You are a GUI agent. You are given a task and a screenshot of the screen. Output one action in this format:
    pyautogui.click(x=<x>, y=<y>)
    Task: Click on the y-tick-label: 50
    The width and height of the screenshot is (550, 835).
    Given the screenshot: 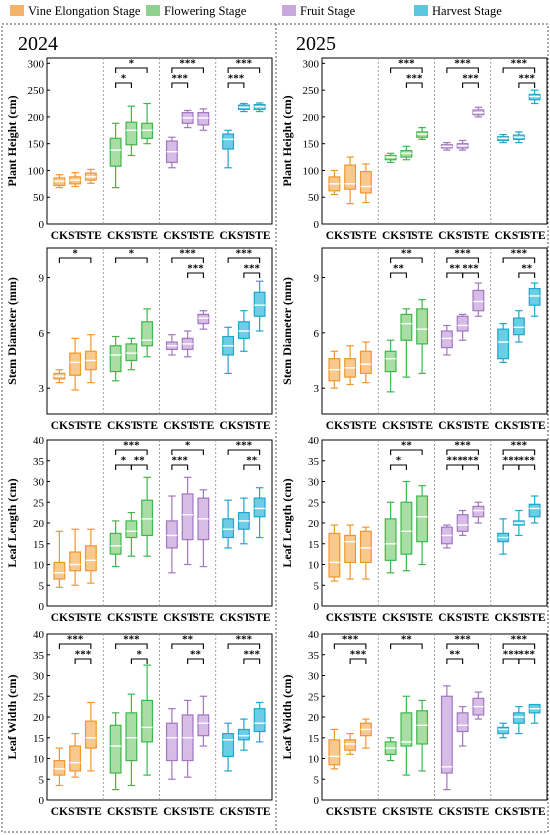 What is the action you would take?
    pyautogui.click(x=314, y=198)
    